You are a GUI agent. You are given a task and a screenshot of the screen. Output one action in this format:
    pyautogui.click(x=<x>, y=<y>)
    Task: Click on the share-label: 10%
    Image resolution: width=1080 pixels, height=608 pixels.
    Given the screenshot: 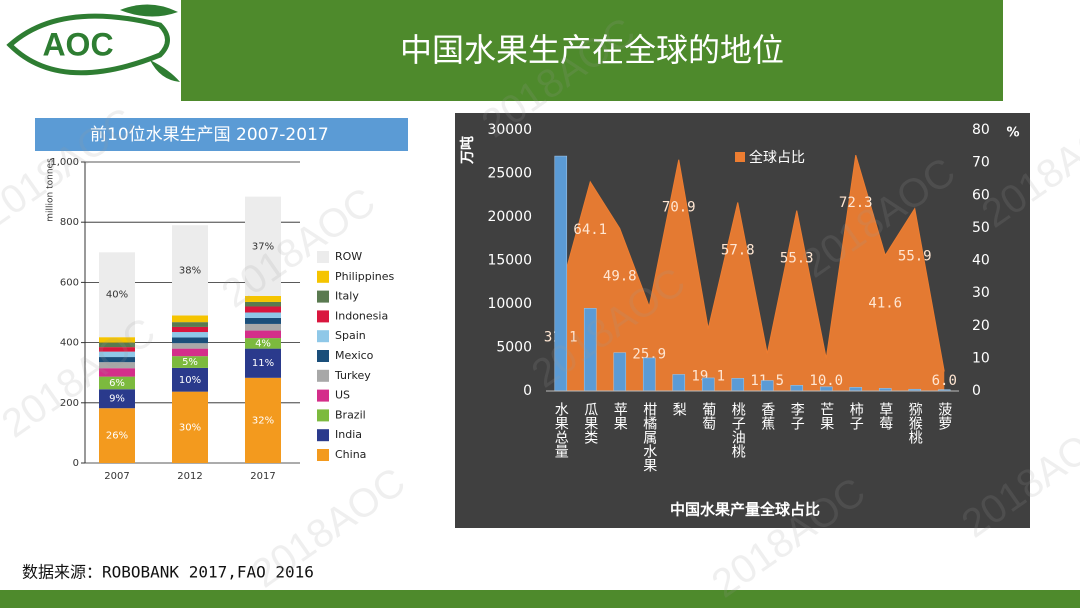 What is the action you would take?
    pyautogui.click(x=190, y=380)
    